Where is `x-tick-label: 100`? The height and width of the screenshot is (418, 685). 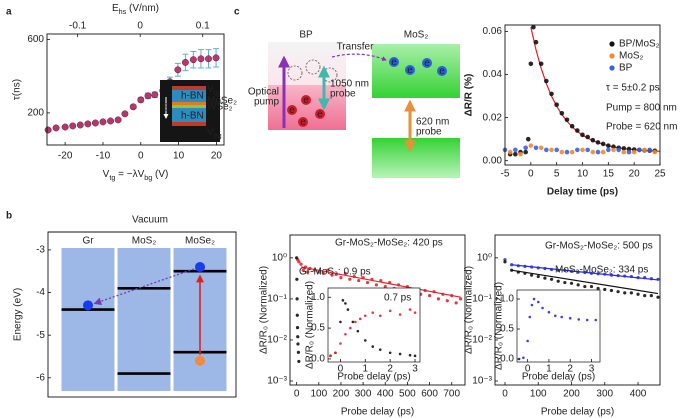
x-tick-label: 100 is located at coordinates (538, 394).